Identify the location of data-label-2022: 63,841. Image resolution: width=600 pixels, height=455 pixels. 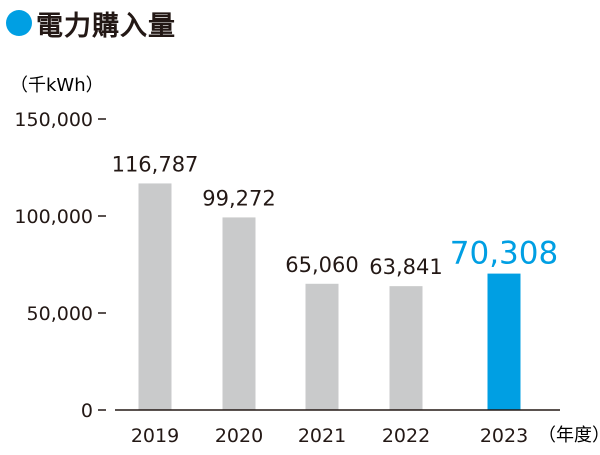
(405, 267).